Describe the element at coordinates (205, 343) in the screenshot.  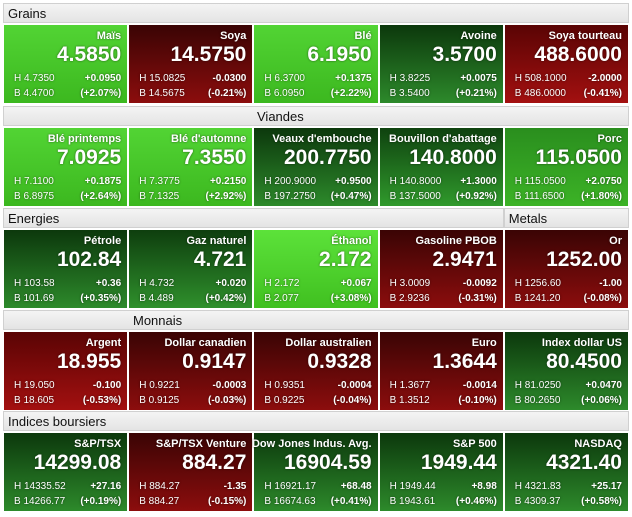
I see `instrument-name: Dollar canadien` at that location.